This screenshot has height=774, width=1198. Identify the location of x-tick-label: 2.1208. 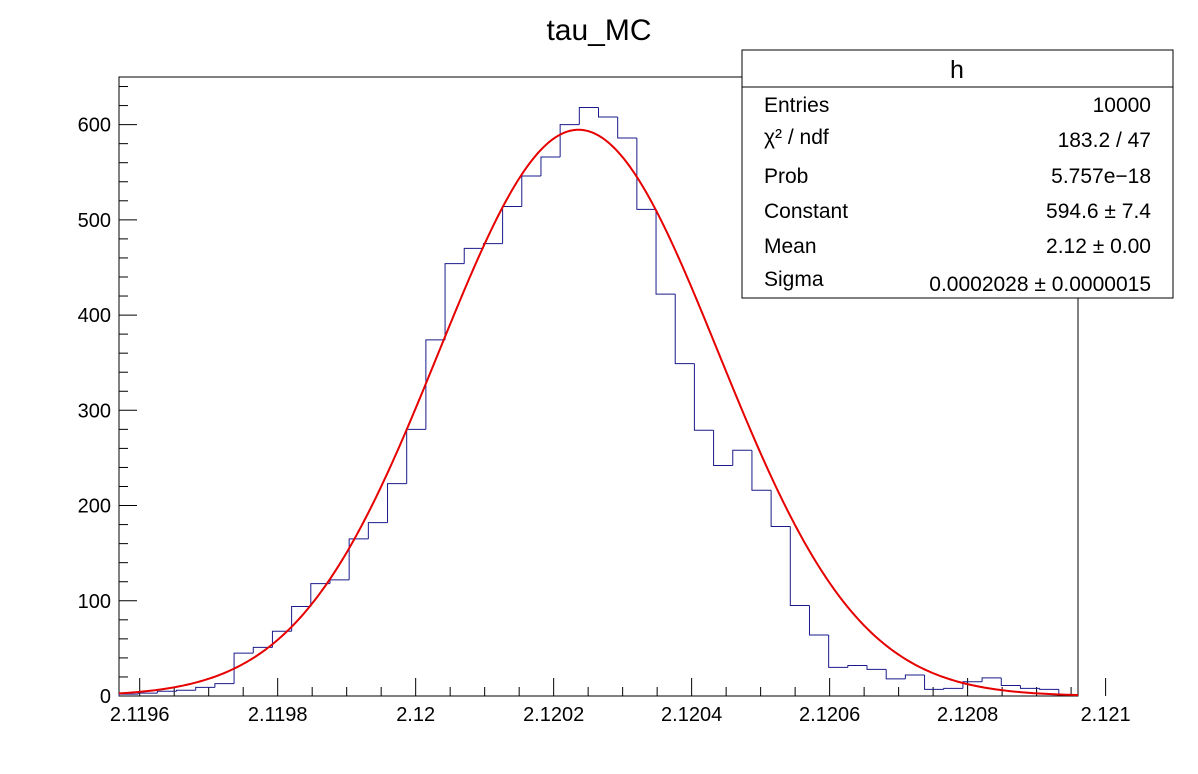
(967, 715).